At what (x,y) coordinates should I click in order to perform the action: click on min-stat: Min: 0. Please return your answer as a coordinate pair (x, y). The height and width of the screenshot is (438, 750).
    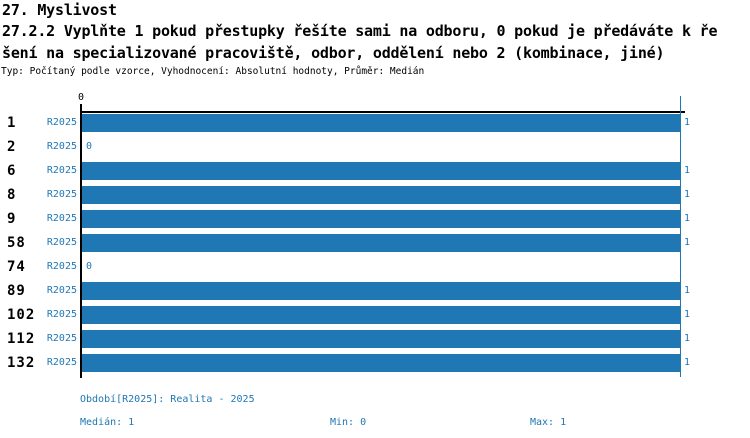
    Looking at the image, I should click on (348, 422).